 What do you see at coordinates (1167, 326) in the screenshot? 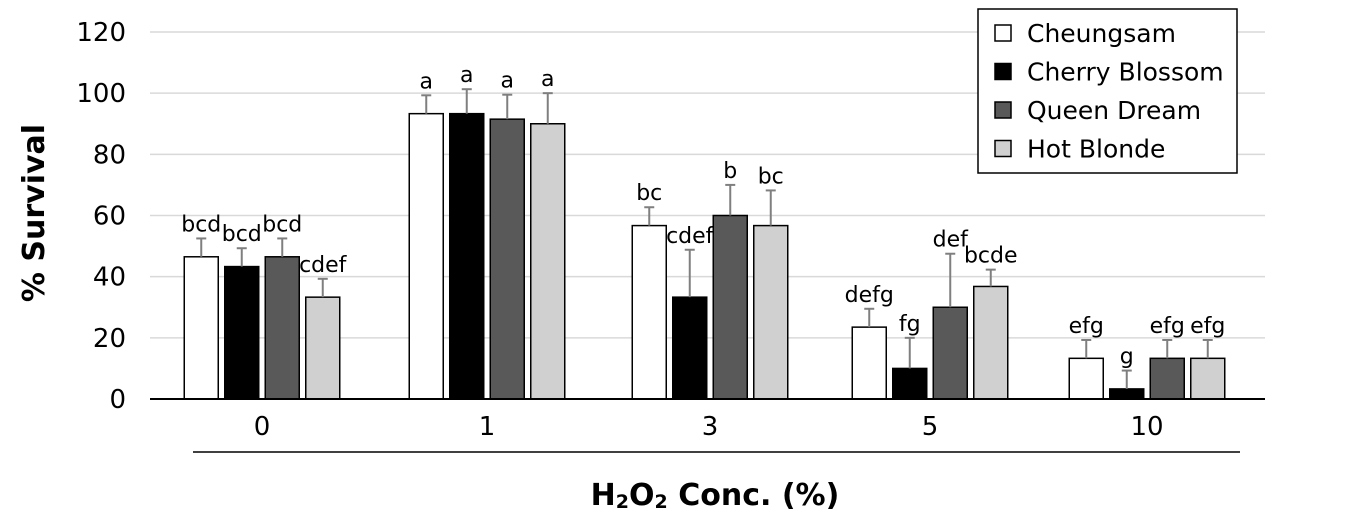
I see `sig-label-queen-dream-10: efg` at bounding box center [1167, 326].